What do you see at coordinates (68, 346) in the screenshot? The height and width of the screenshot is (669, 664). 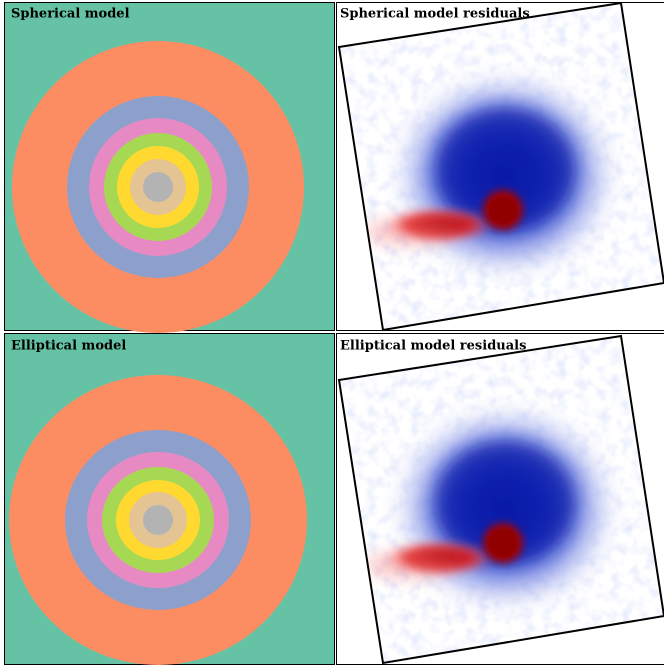 I see `panel-title: Elliptical model` at bounding box center [68, 346].